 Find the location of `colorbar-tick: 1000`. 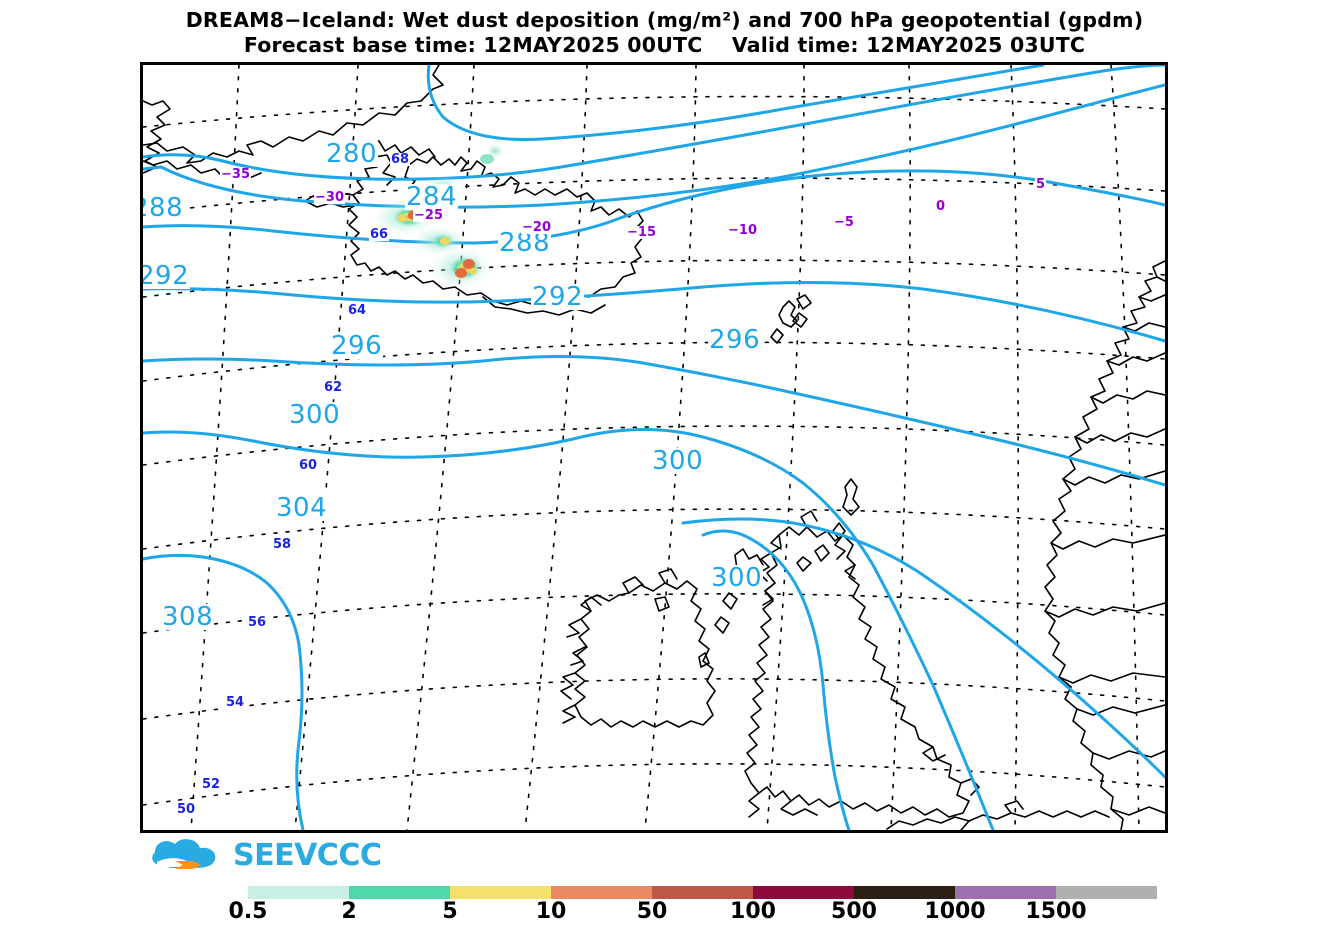

colorbar-tick: 1000 is located at coordinates (955, 911).